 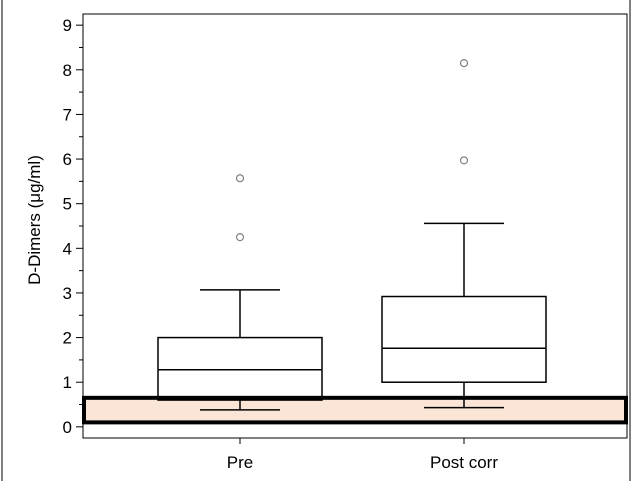 What do you see at coordinates (67, 293) in the screenshot?
I see `y-tick-label: 3` at bounding box center [67, 293].